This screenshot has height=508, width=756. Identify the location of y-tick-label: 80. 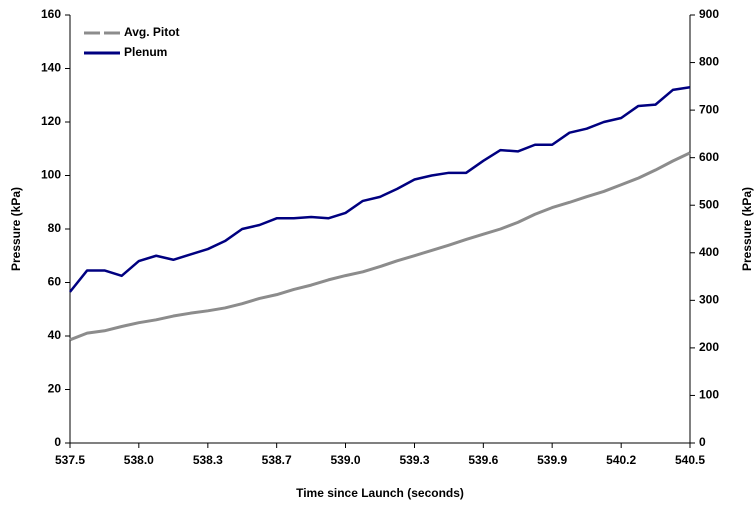
(55, 228).